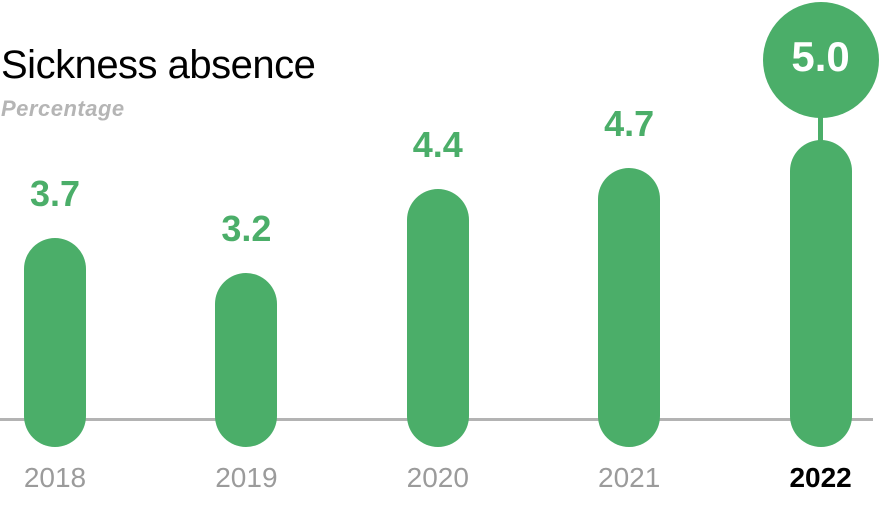 The height and width of the screenshot is (507, 880). I want to click on bar-2019, so click(246, 360).